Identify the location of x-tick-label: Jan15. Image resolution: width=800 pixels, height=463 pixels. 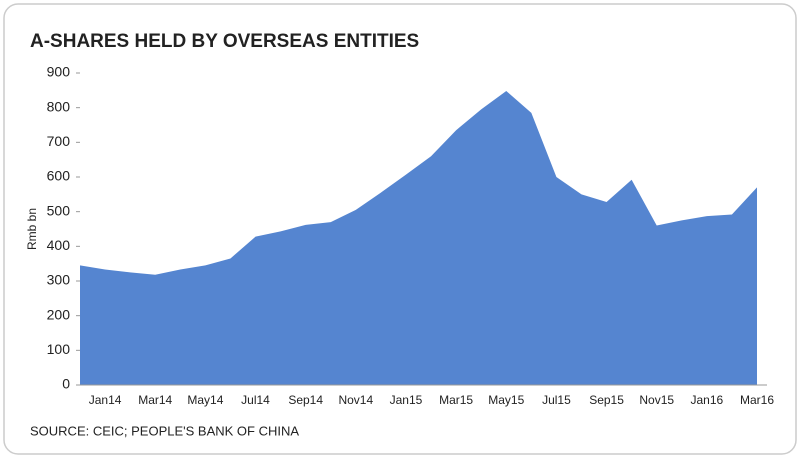
(406, 400).